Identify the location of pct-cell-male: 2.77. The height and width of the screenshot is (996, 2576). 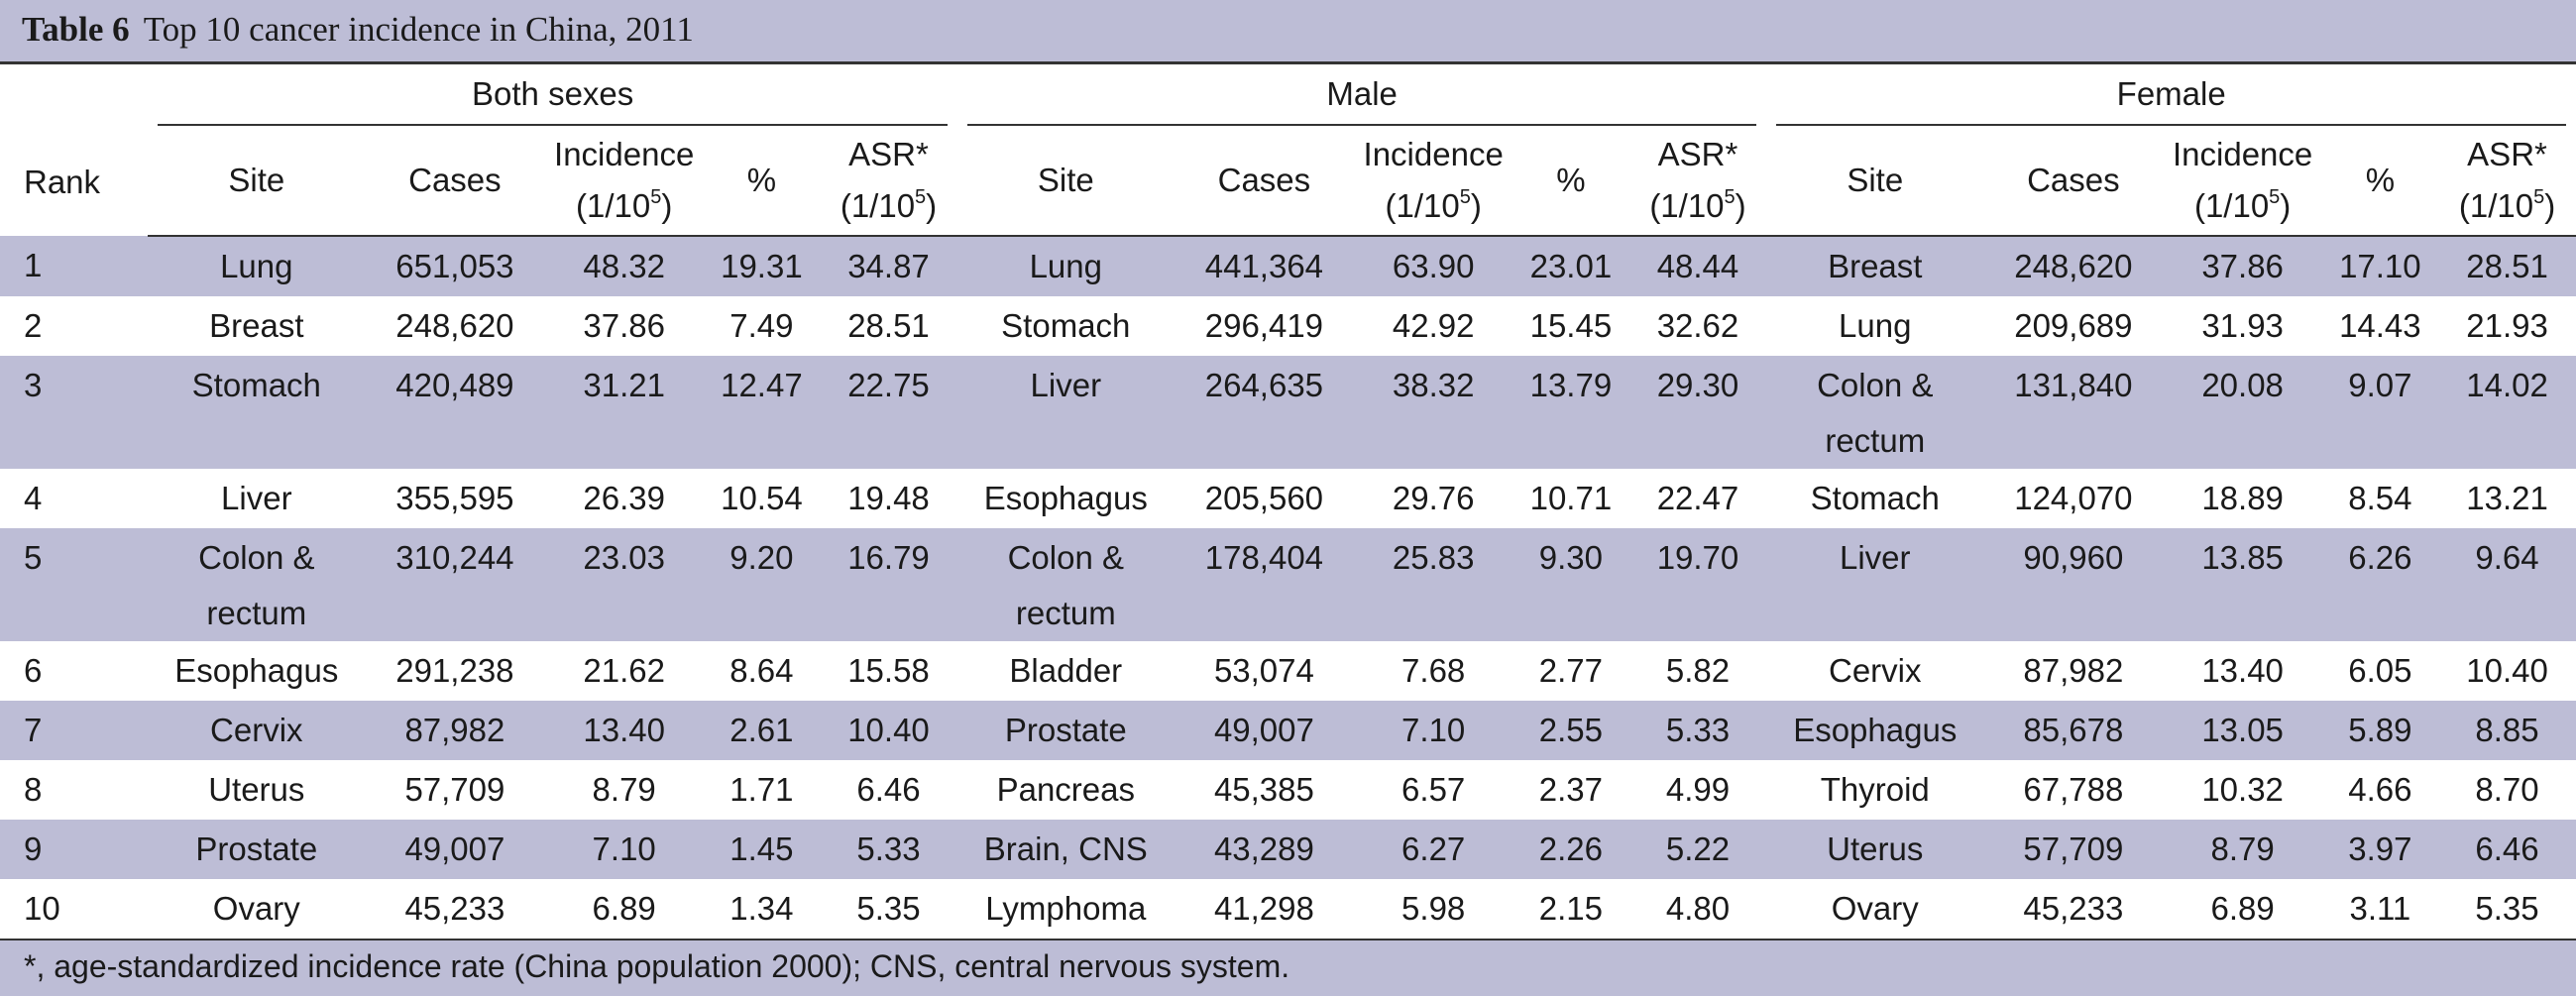
(1570, 671).